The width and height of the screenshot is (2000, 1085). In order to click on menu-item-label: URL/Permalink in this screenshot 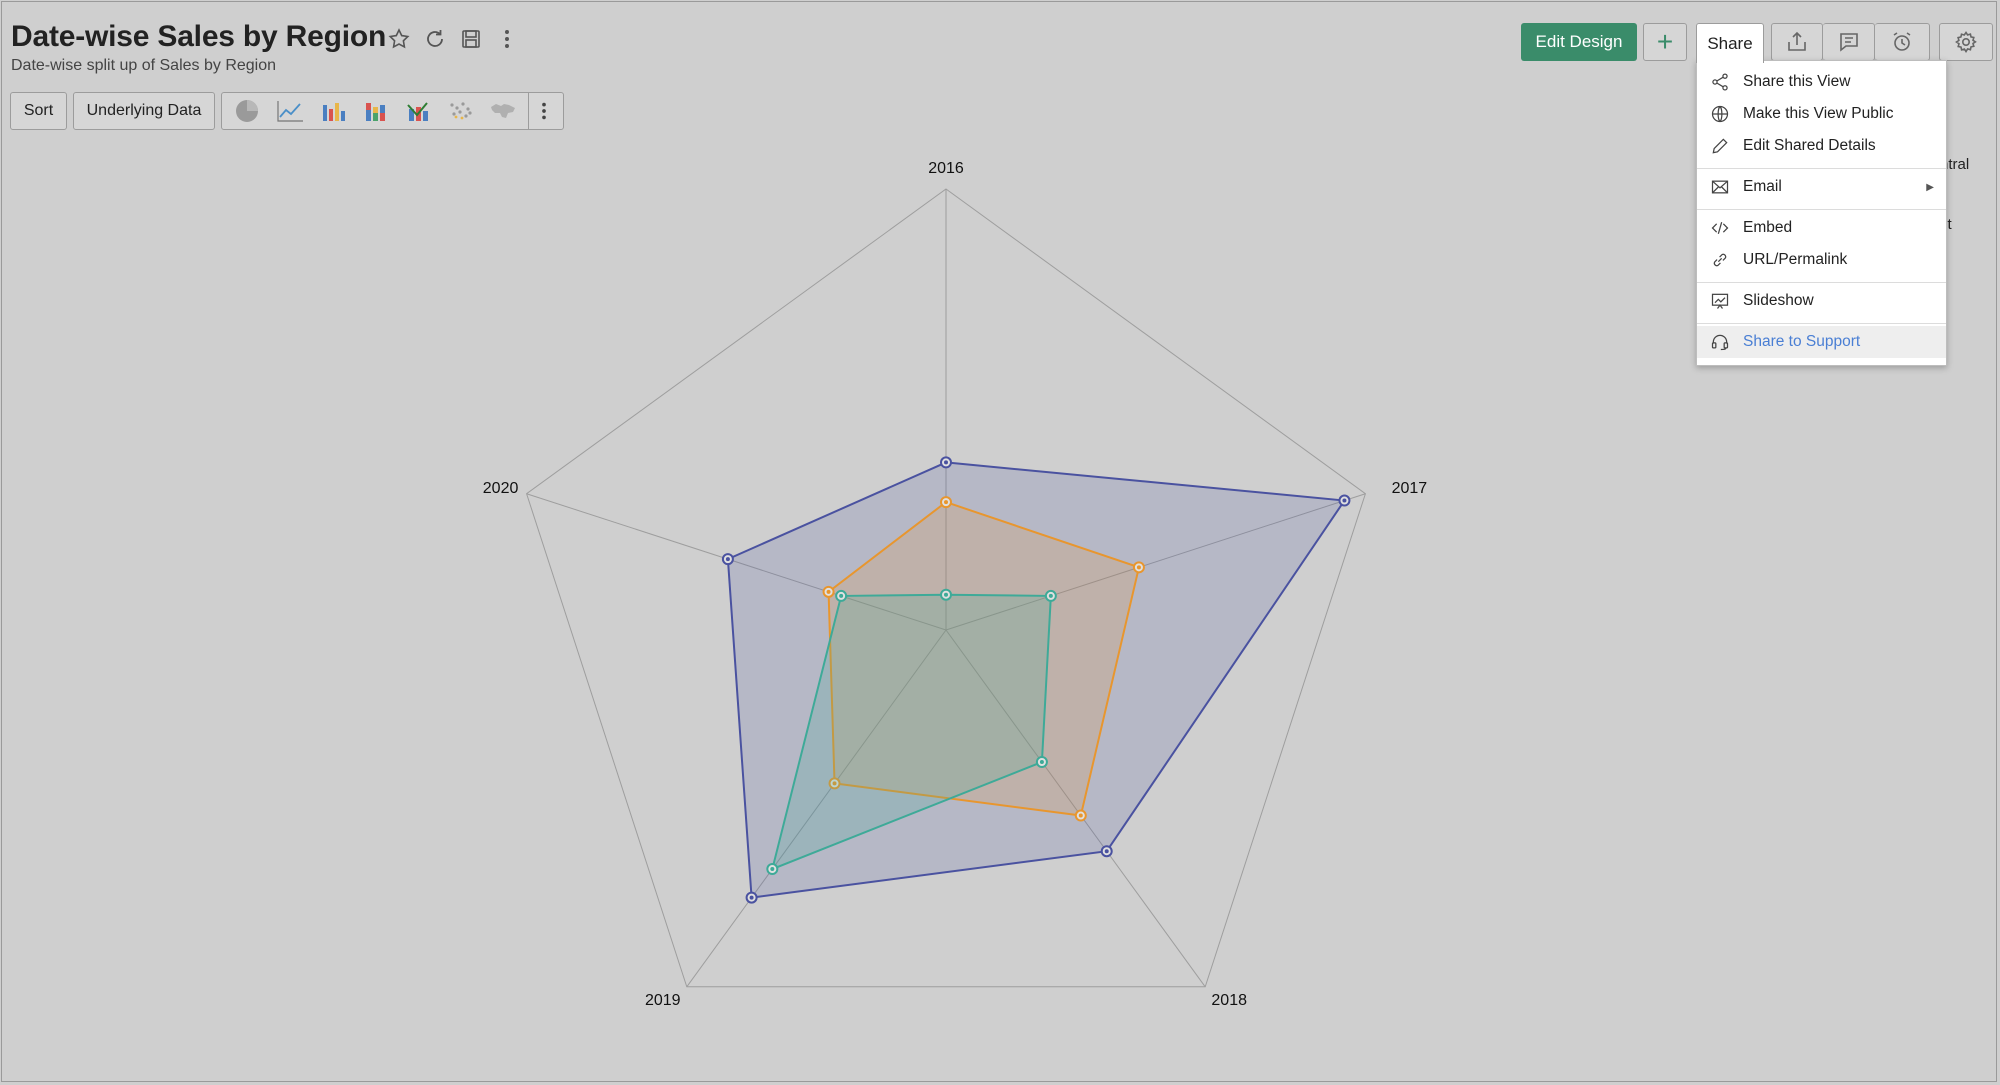, I will do `click(1795, 259)`.